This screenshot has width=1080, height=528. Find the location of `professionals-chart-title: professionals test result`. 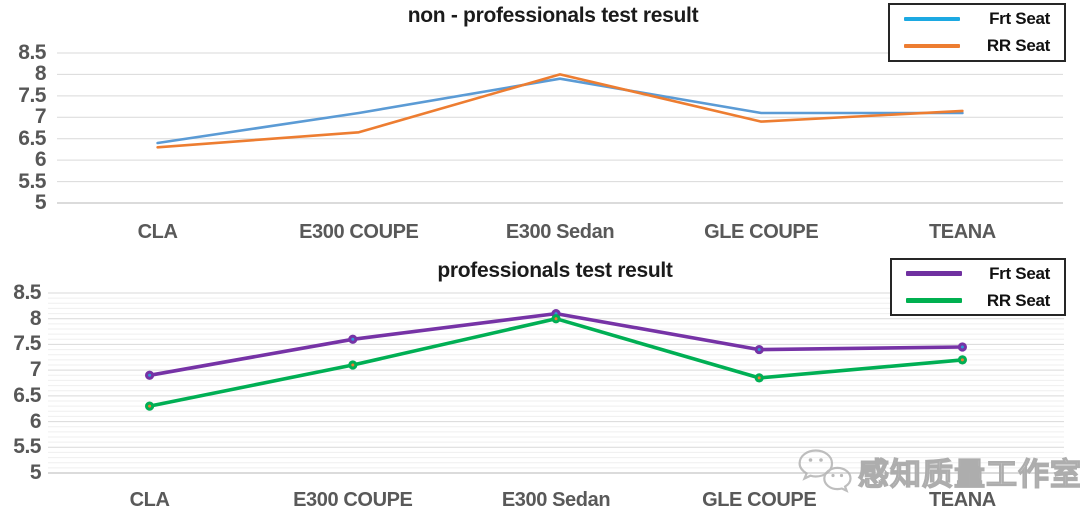

professionals-chart-title: professionals test result is located at coordinates (555, 270).